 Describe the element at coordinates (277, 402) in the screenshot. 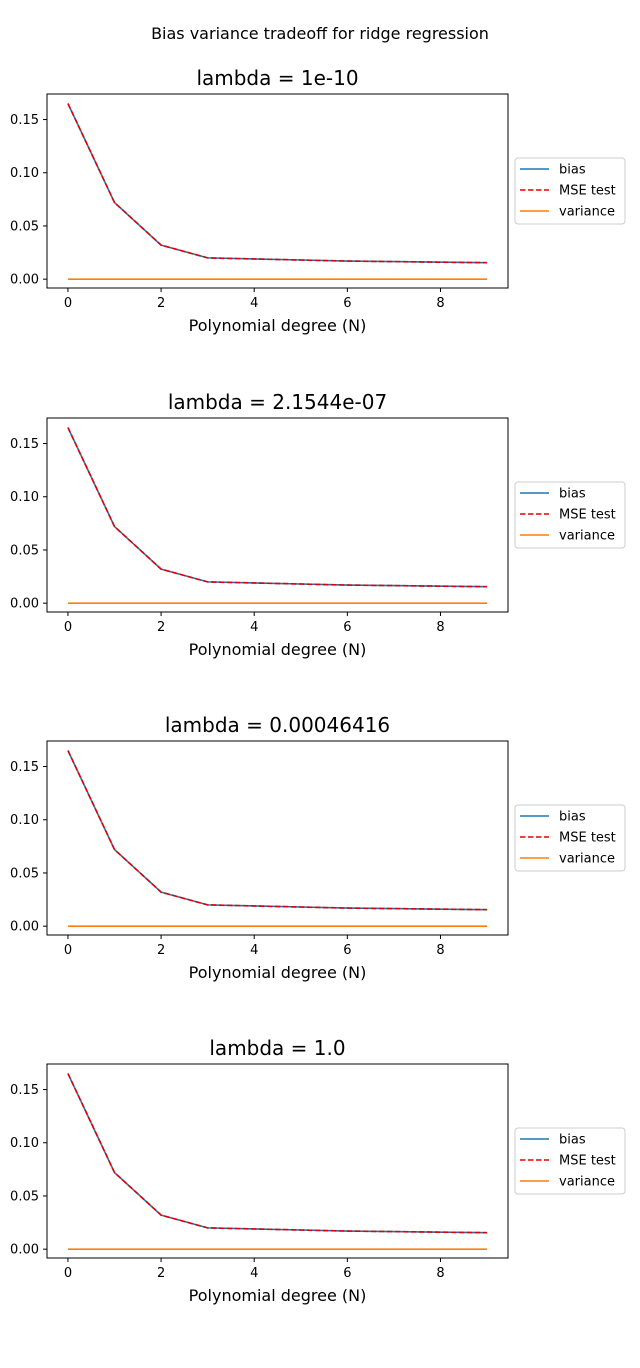

I see `subplot-title: lambda = 2.1544e-07` at that location.